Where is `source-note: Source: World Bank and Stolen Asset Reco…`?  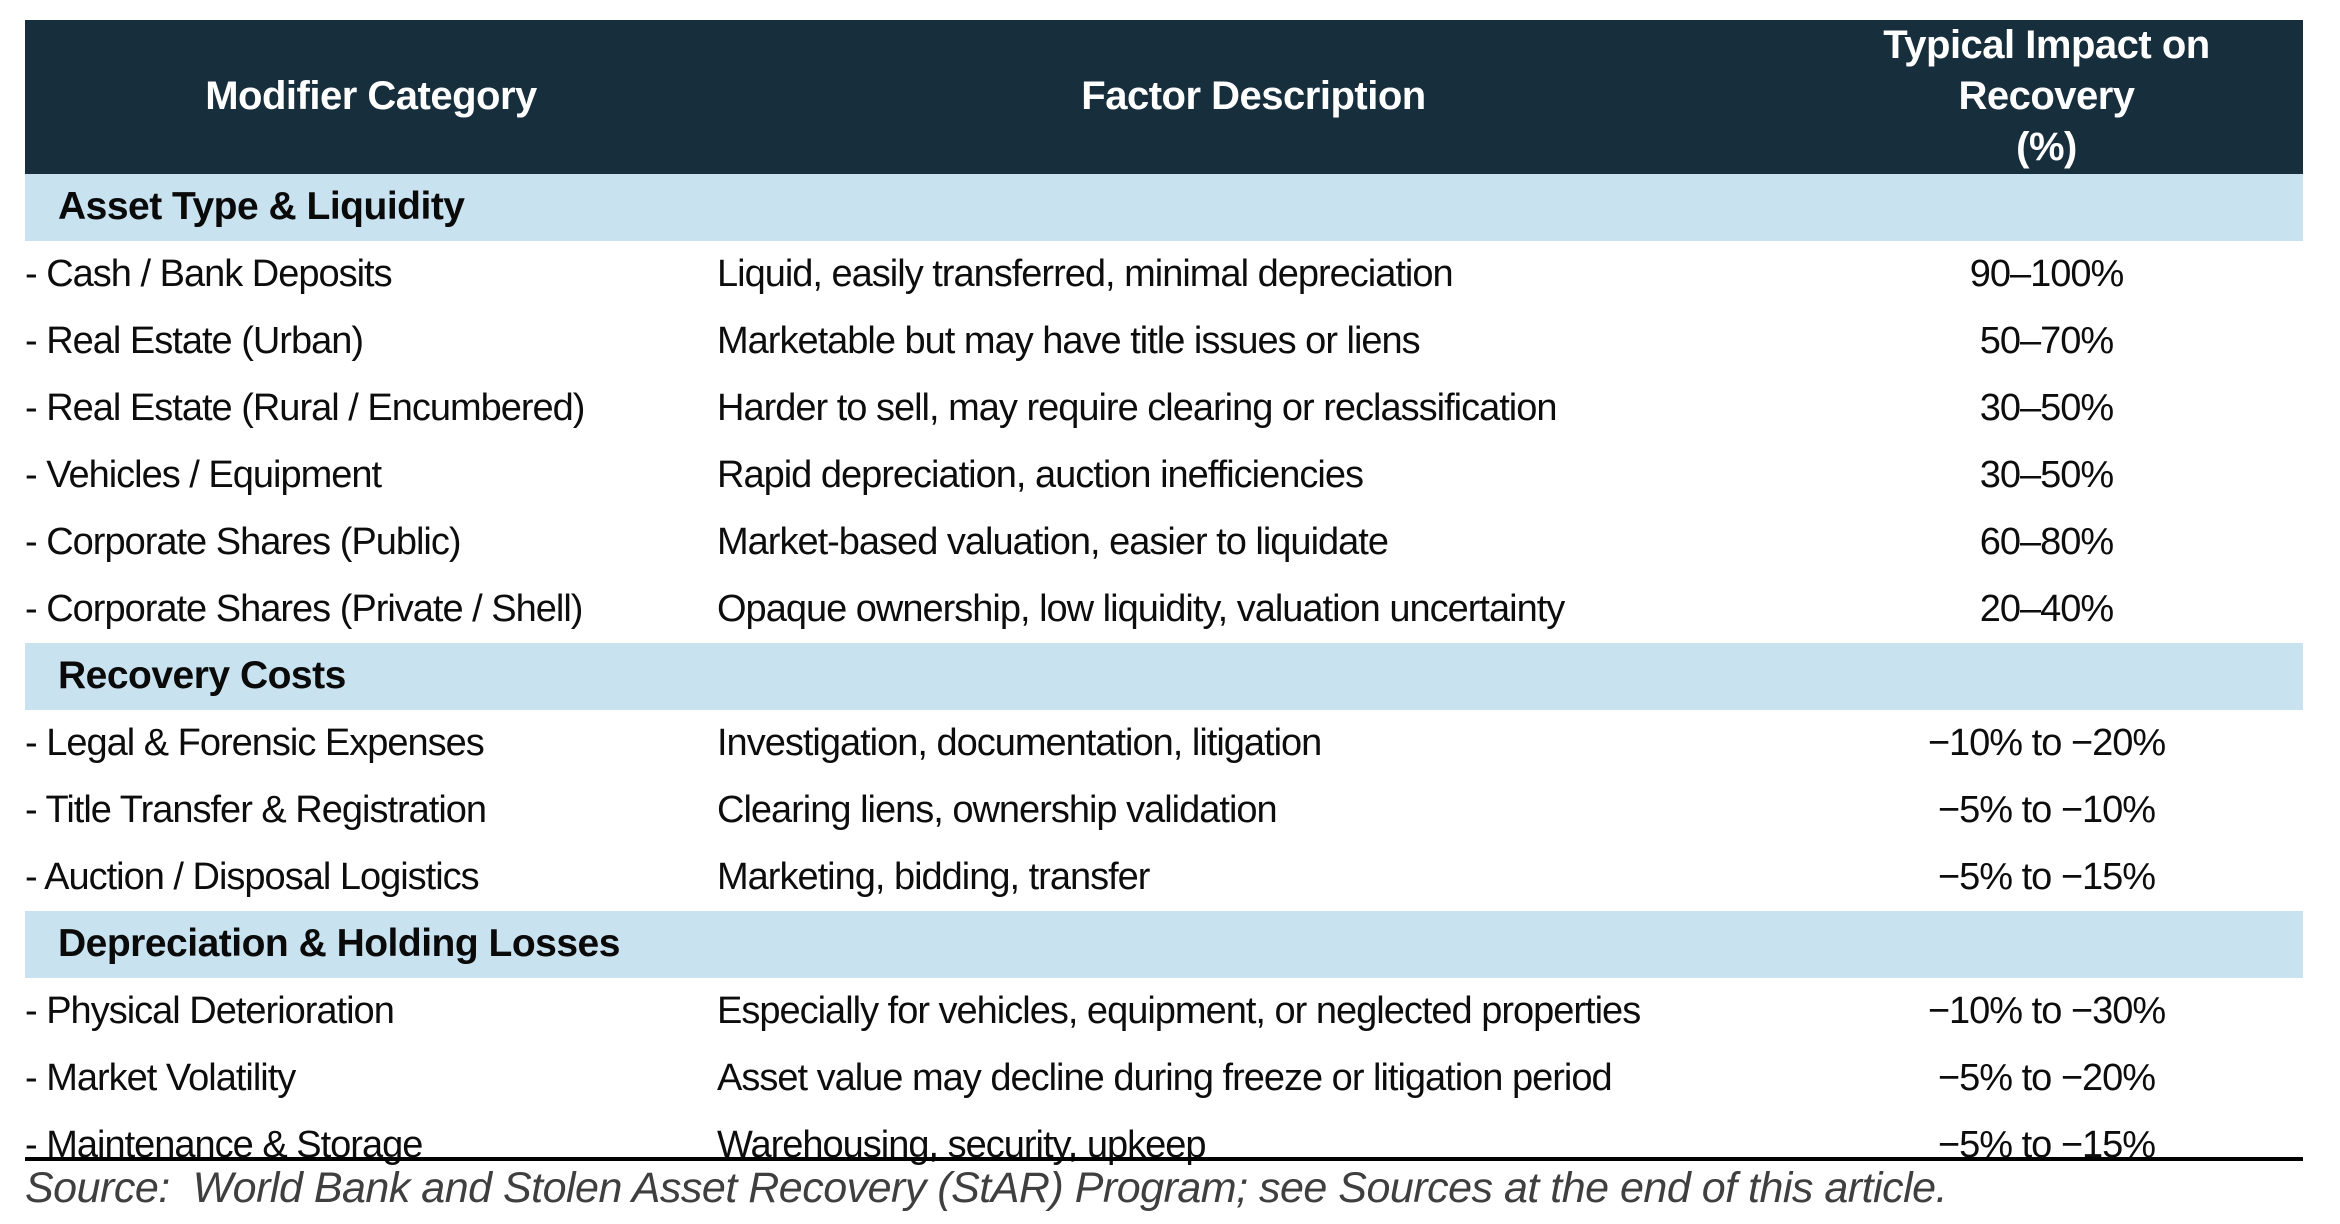
source-note: Source: World Bank and Stolen Asset Reco… is located at coordinates (986, 1188).